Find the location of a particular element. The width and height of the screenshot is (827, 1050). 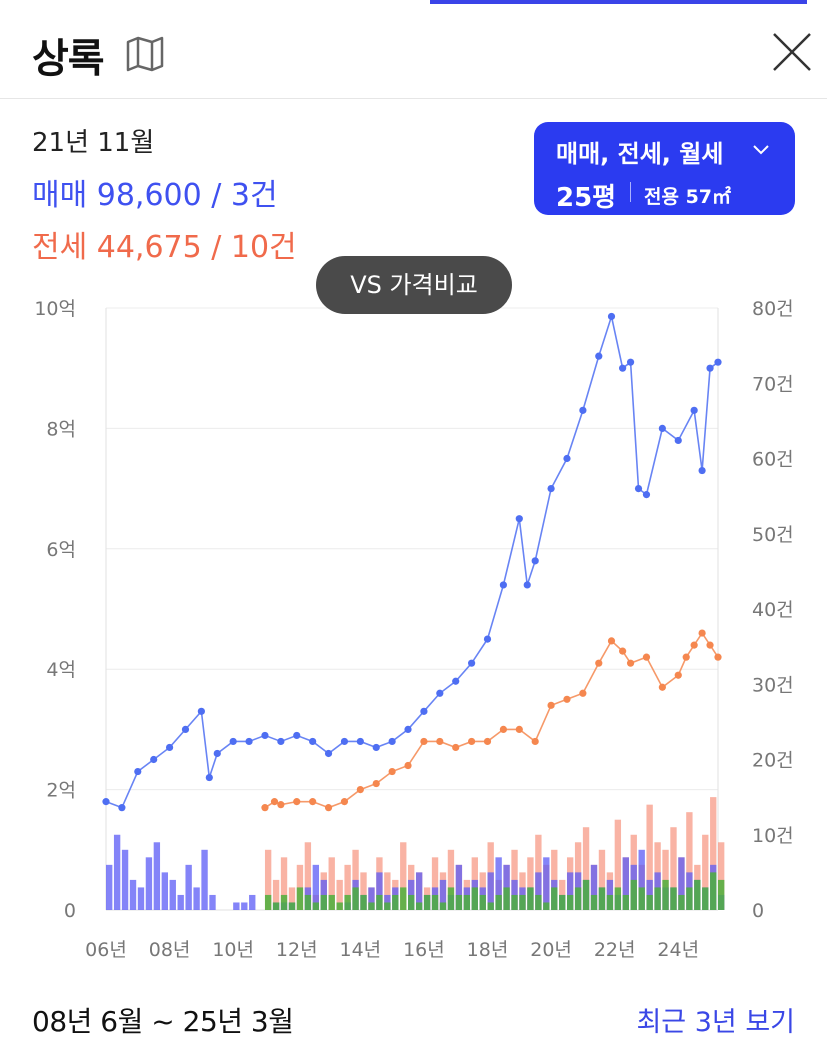

y-left-tick-label: 0 is located at coordinates (70, 911).